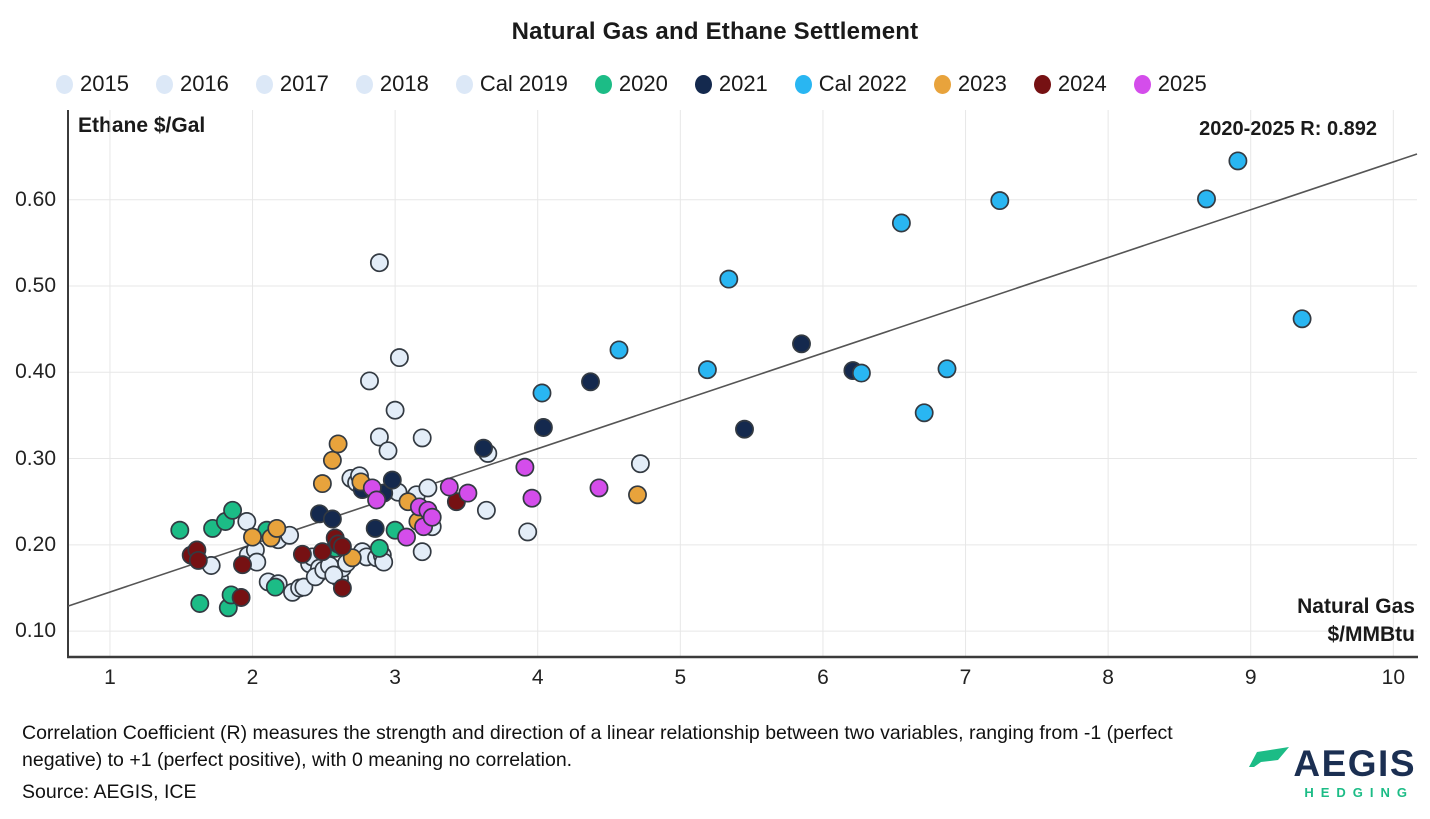 The image size is (1430, 819). What do you see at coordinates (1356, 606) in the screenshot?
I see `x-axis-title-line1: Natural Gas` at bounding box center [1356, 606].